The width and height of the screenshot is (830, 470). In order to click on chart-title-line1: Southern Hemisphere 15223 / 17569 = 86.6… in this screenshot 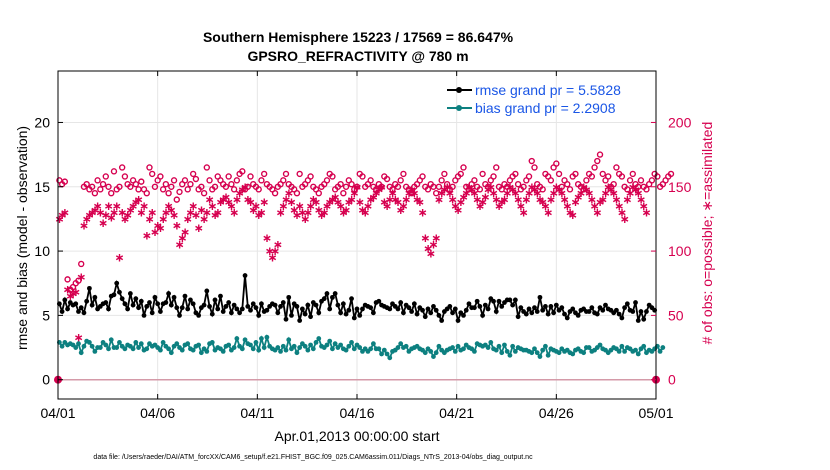, I will do `click(358, 37)`.